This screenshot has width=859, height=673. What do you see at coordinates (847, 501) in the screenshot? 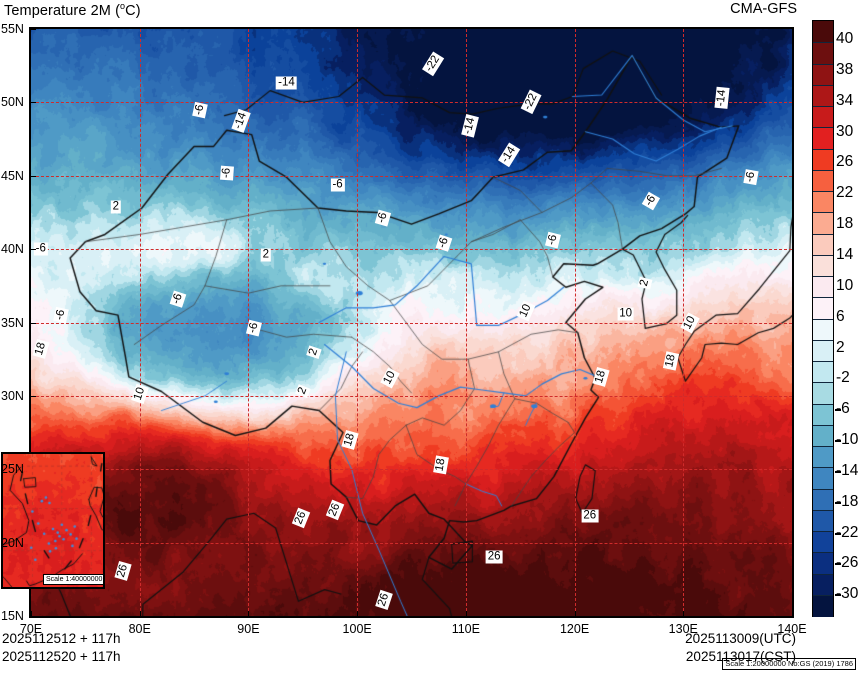
I see `colorbar-tick-label: -18` at bounding box center [847, 501].